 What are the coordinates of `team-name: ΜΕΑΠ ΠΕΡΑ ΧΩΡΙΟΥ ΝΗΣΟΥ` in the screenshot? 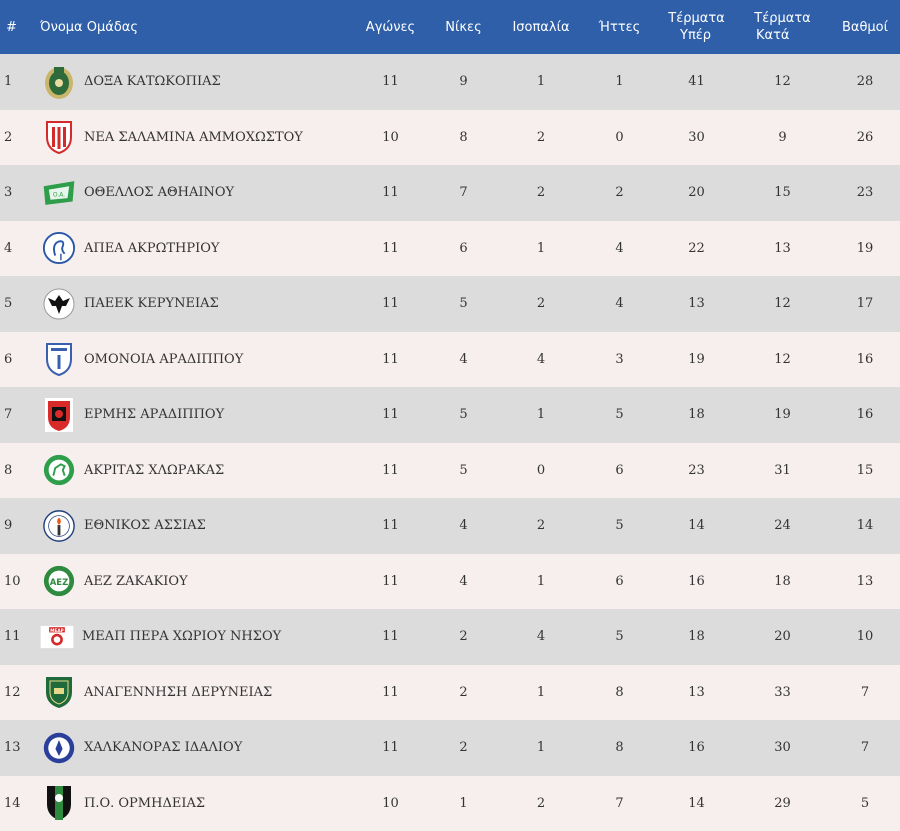 It's located at (181, 636).